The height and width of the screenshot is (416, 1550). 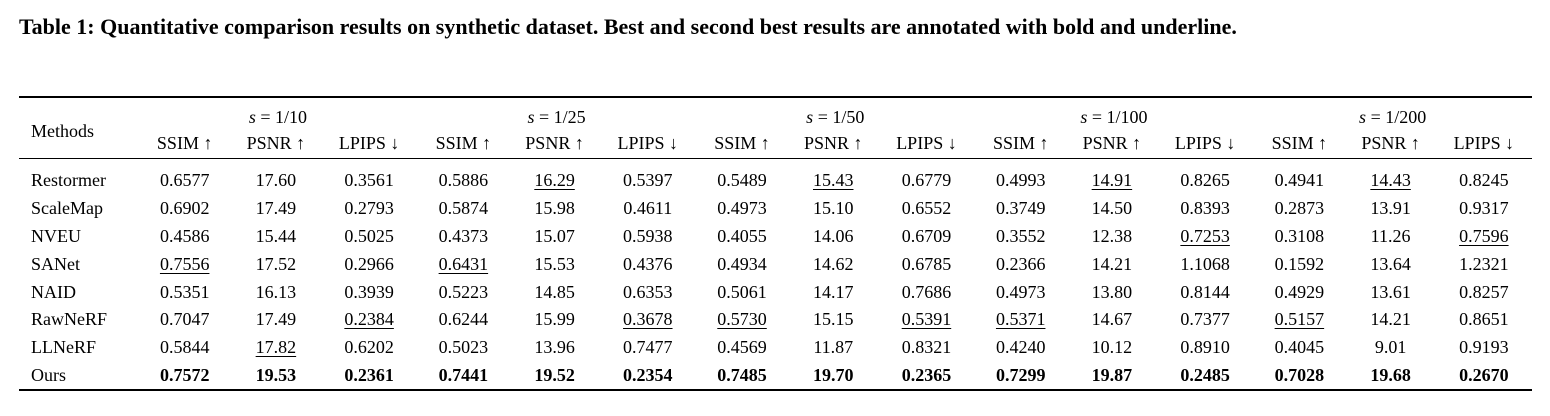 What do you see at coordinates (833, 291) in the screenshot?
I see `cell-value: 14.17` at bounding box center [833, 291].